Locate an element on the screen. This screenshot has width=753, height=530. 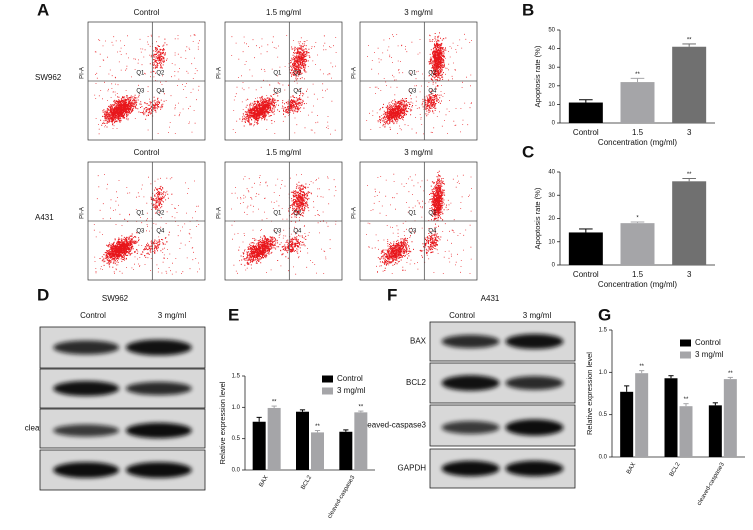
column-title: 1.5 mg/ml is located at coordinates (283, 152).